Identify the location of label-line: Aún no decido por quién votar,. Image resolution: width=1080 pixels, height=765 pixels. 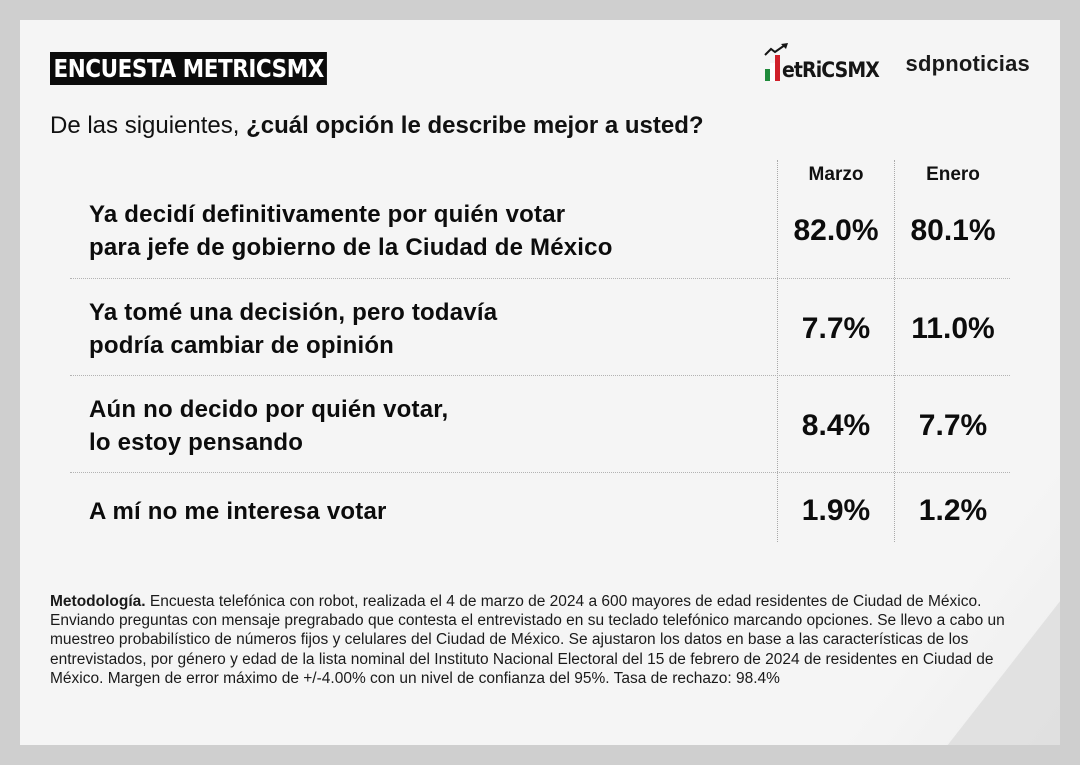
(269, 409).